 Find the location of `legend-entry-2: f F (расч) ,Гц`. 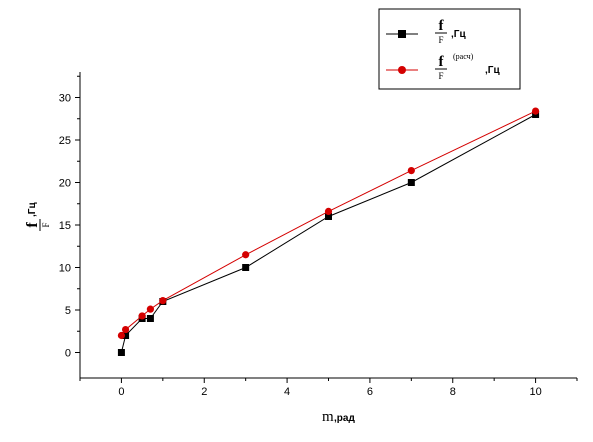

legend-entry-2: f F (расч) ,Гц is located at coordinates (443, 66).